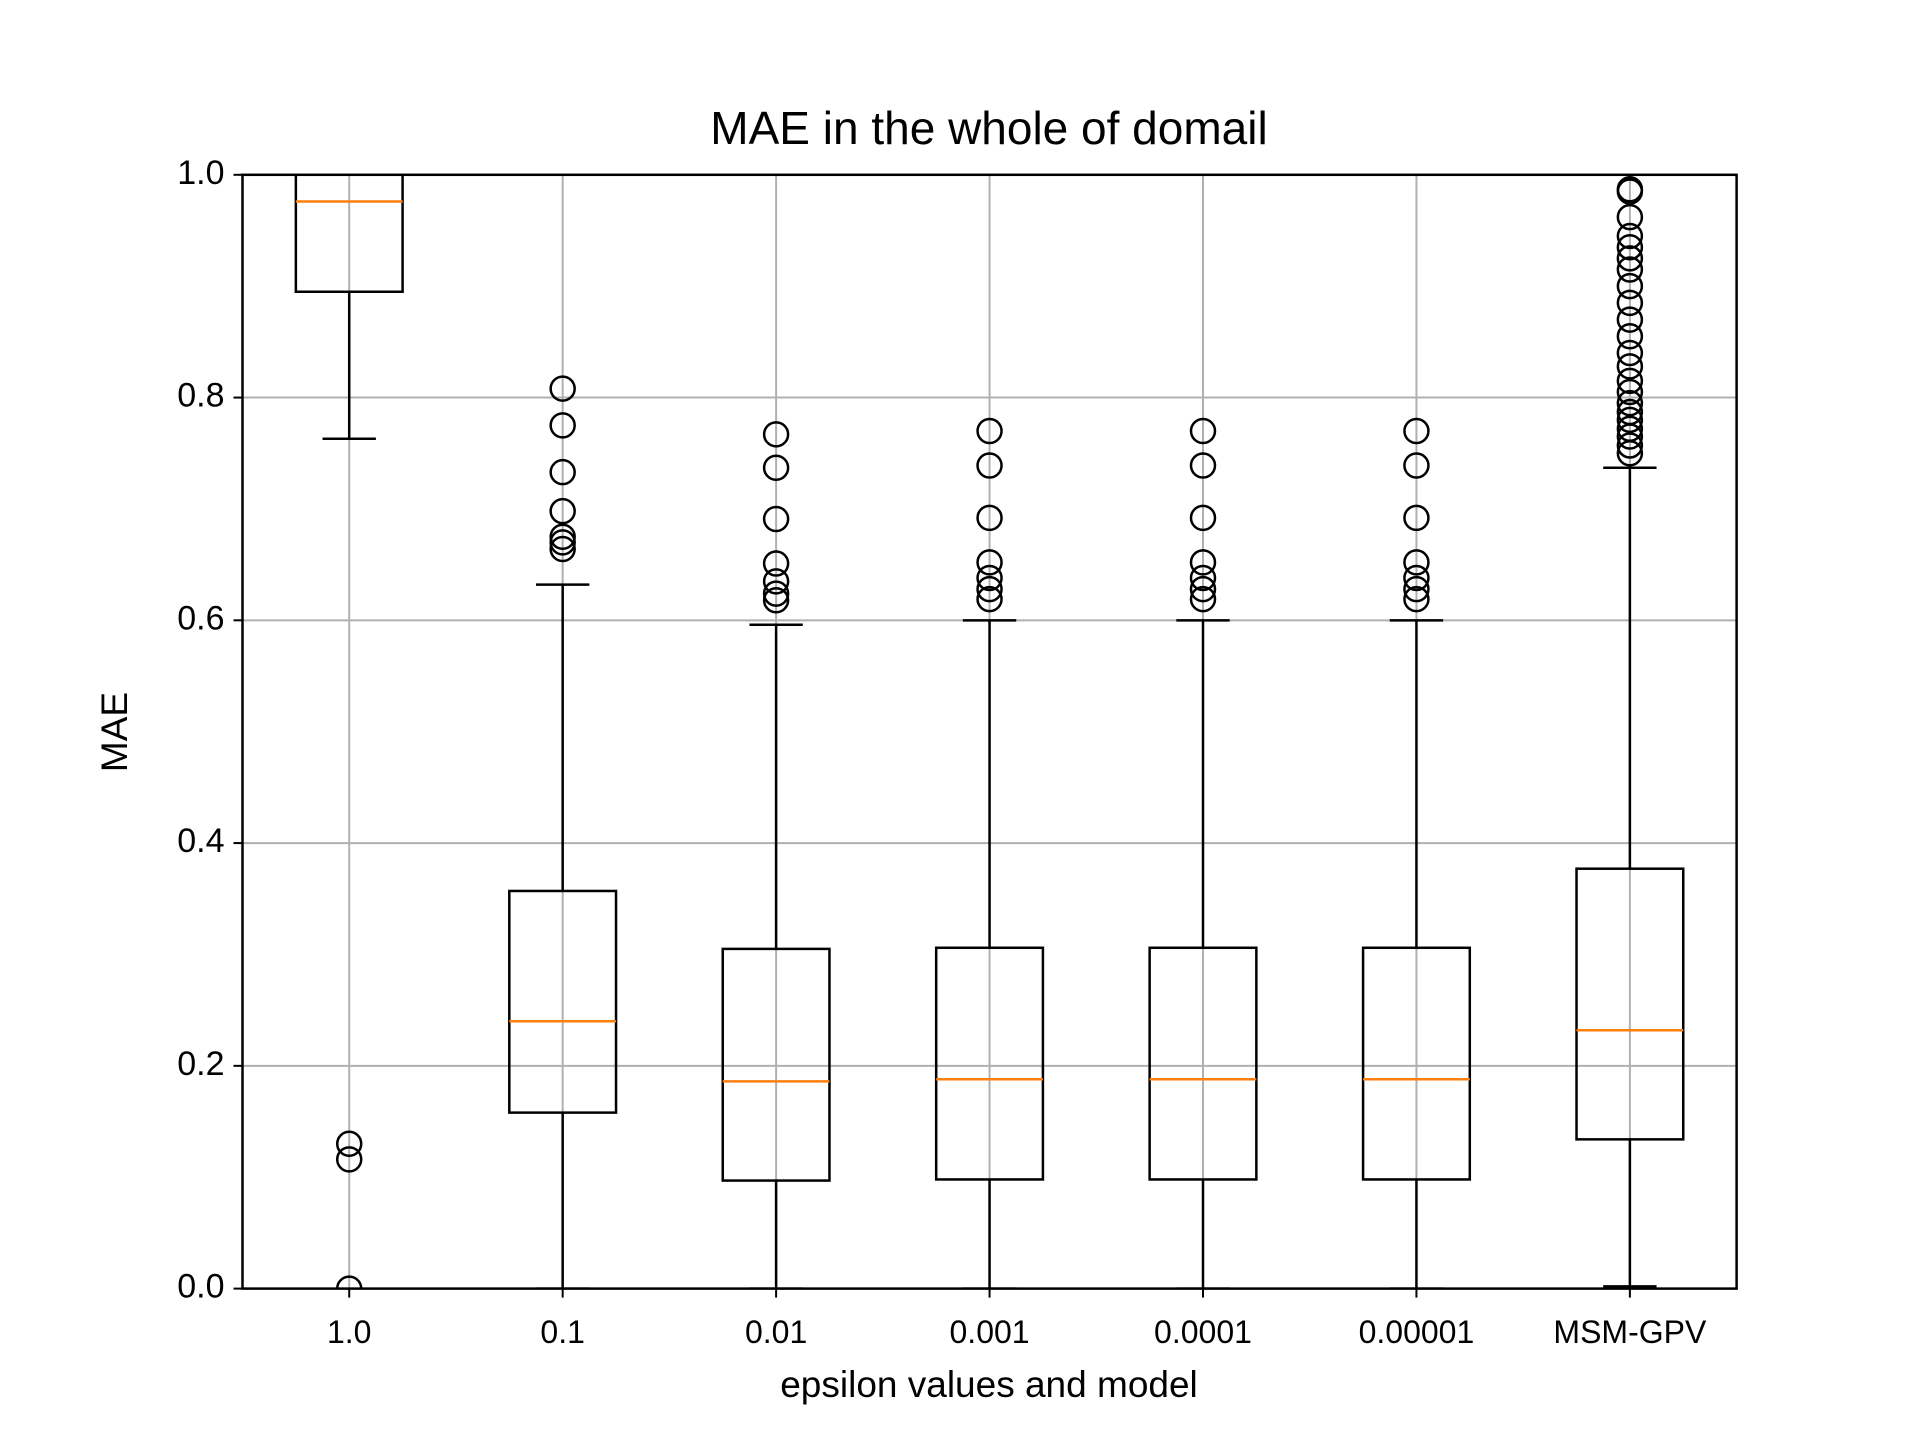 This screenshot has width=1920, height=1440. Describe the element at coordinates (989, 1384) in the screenshot. I see `x-axis-label: epsilon values and model` at that location.